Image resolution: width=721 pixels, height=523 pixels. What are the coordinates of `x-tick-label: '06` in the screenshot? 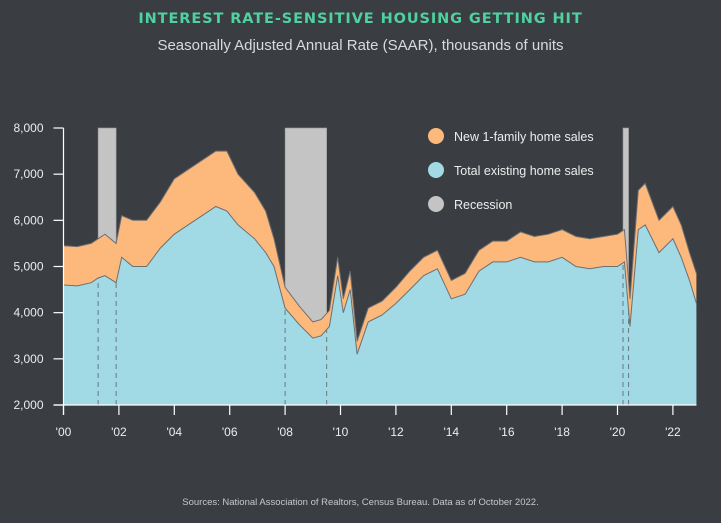 It's located at (230, 432).